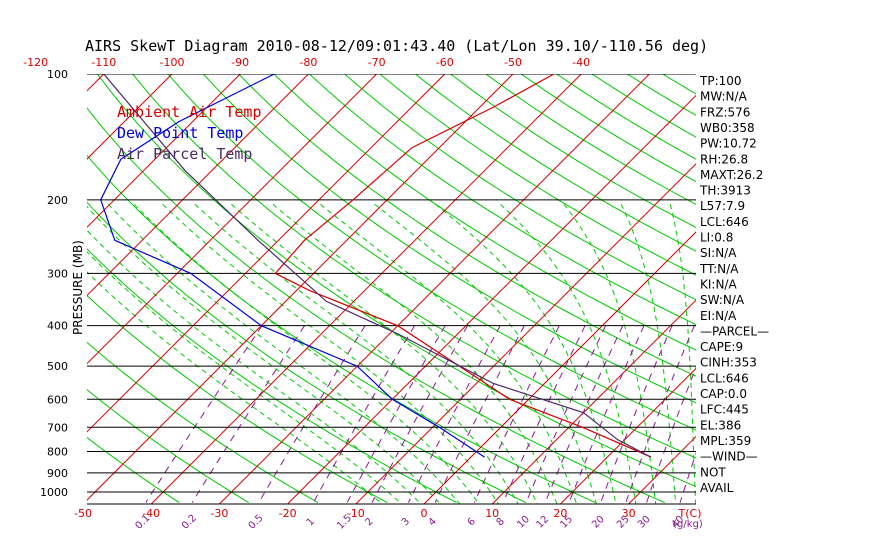  Describe the element at coordinates (725, 191) in the screenshot. I see `index-entry: TH:3913` at that location.